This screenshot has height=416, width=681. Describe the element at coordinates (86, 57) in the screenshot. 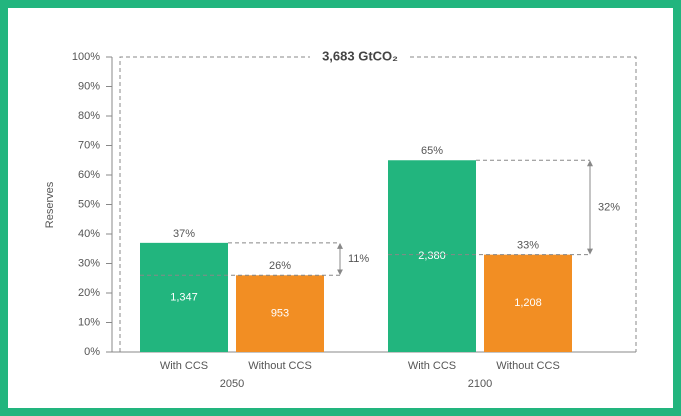

I see `y-tick-label: 100%` at that location.